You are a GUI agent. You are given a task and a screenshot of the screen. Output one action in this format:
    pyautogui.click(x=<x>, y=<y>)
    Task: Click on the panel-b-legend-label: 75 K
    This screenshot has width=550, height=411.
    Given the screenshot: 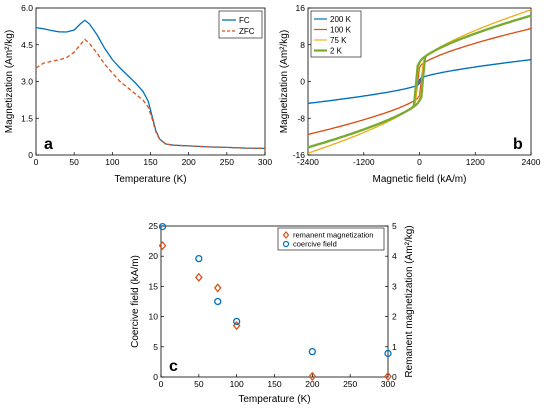 What is the action you would take?
    pyautogui.click(x=338, y=40)
    